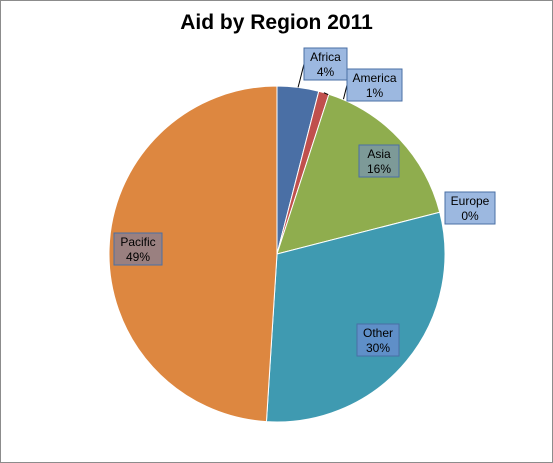 The width and height of the screenshot is (553, 463). I want to click on data-label-name: Pacific, so click(137, 242).